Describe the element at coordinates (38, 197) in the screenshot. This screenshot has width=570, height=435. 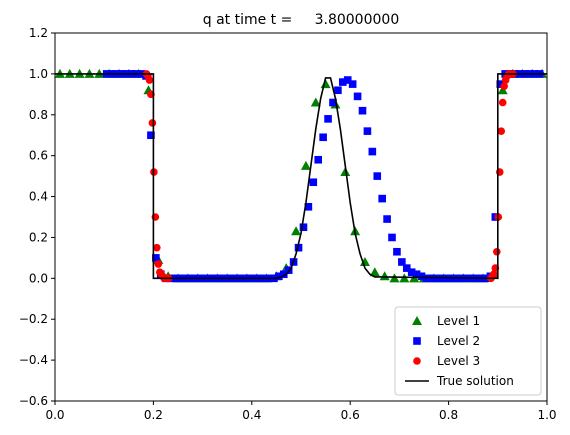
I see `y-tick-label: 0.4` at that location.